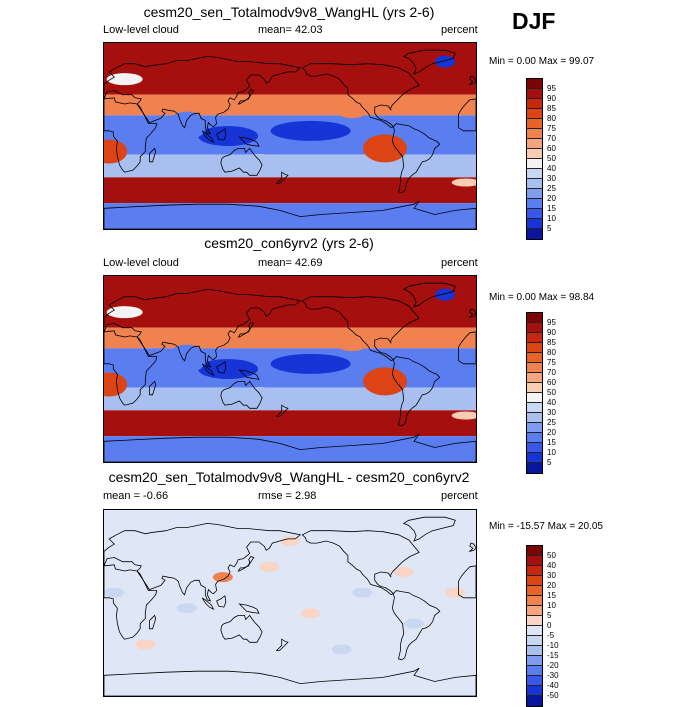 Image resolution: width=700 pixels, height=707 pixels. I want to click on colorbar-tick-label: 85, so click(551, 108).